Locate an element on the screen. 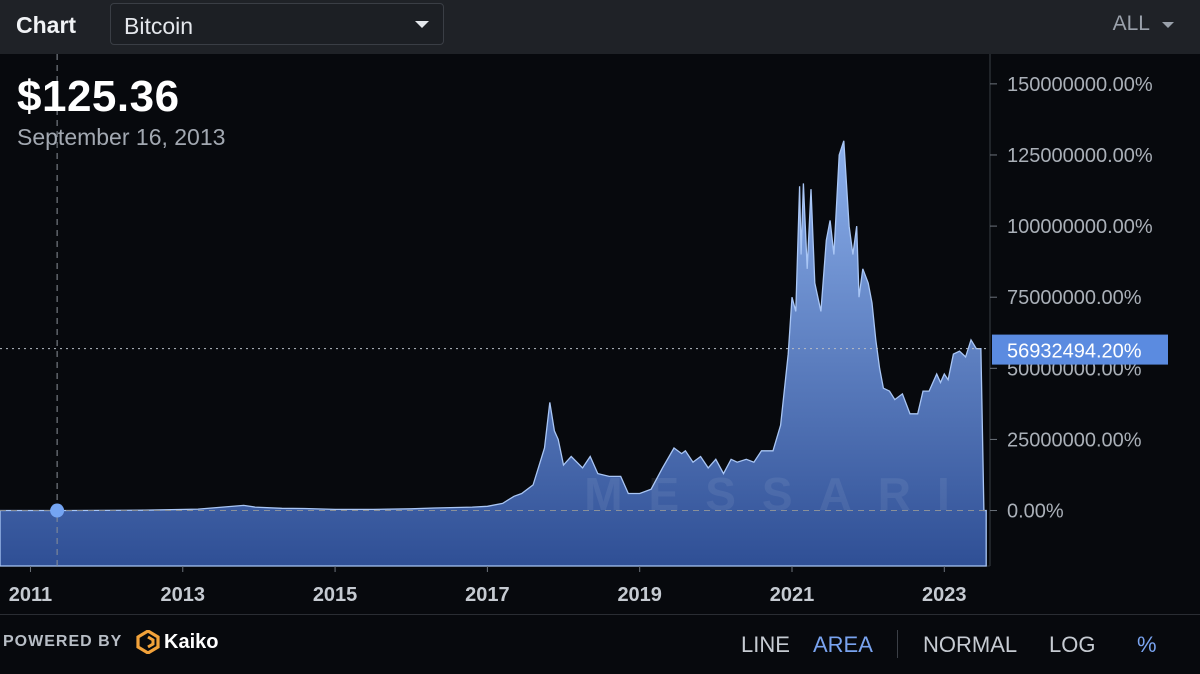 This screenshot has width=1200, height=674. x-tick-label: 2023 is located at coordinates (944, 595).